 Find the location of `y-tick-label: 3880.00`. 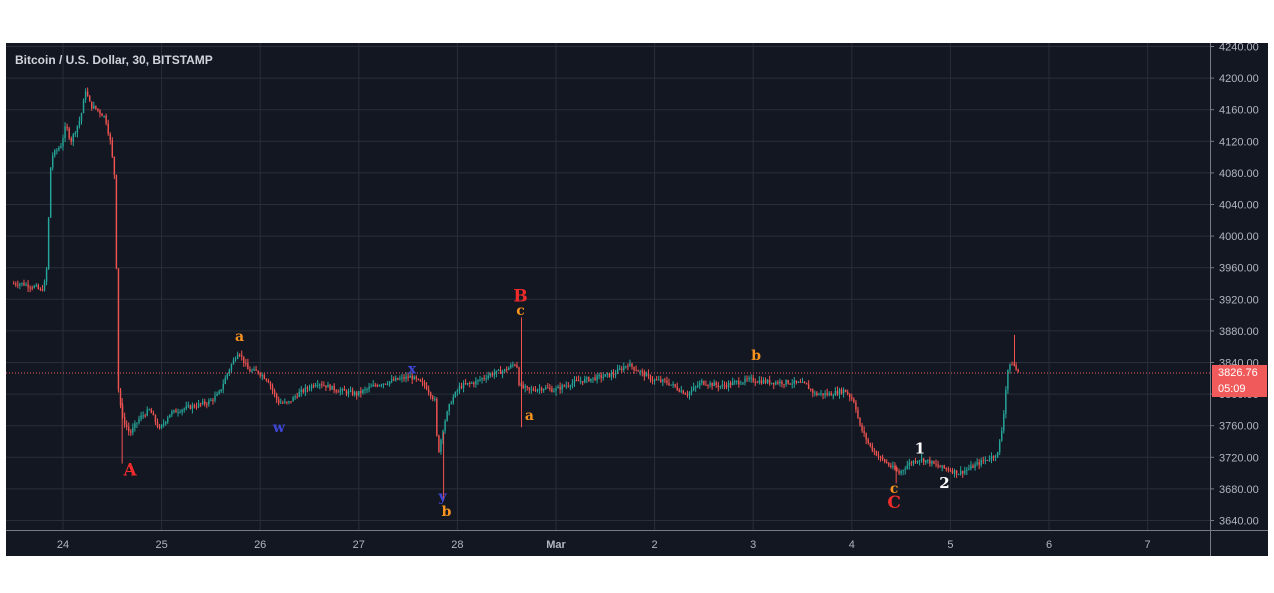

y-tick-label: 3880.00 is located at coordinates (1239, 332).